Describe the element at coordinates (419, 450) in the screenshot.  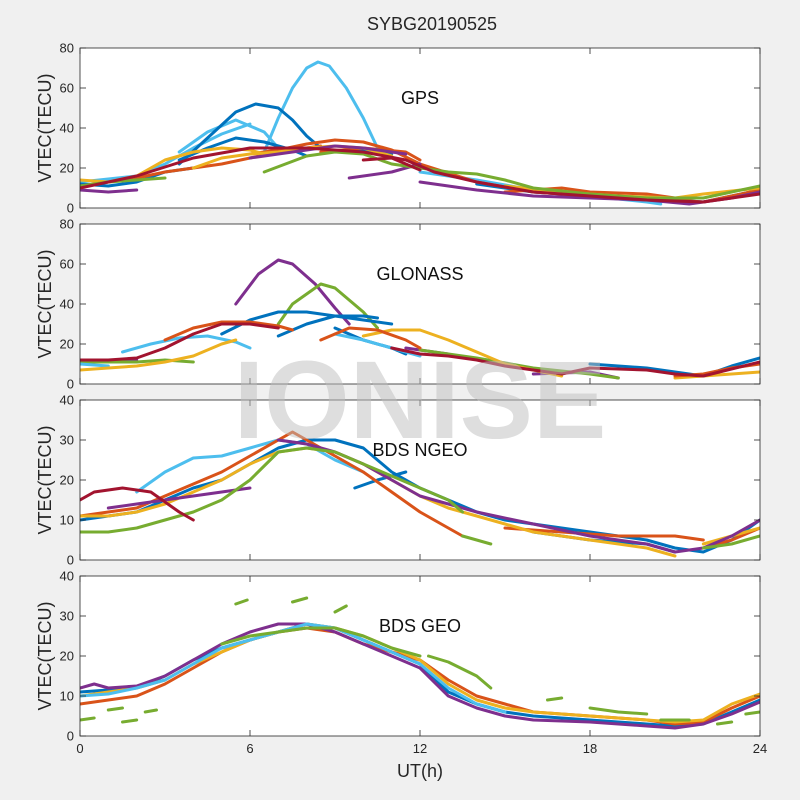
I see `panel-title: BDS NGEO` at that location.